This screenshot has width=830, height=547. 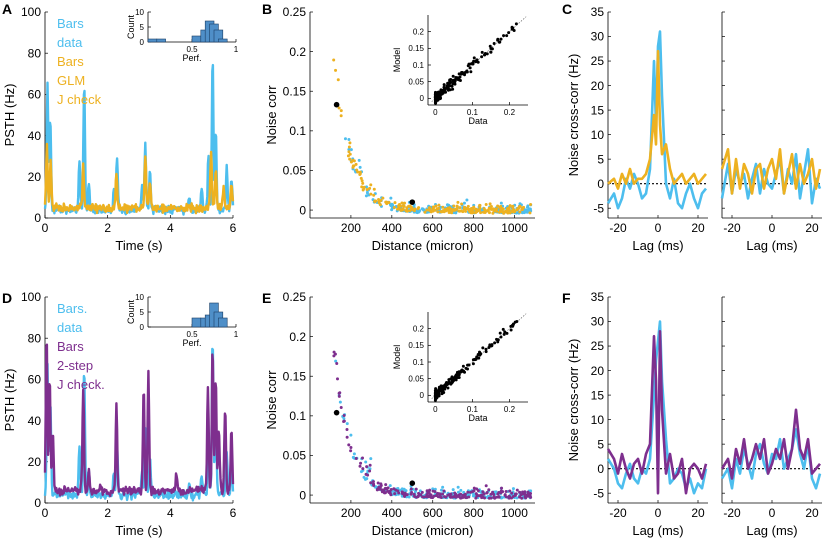 I want to click on panel-a-inset-bar, so click(x=161, y=40).